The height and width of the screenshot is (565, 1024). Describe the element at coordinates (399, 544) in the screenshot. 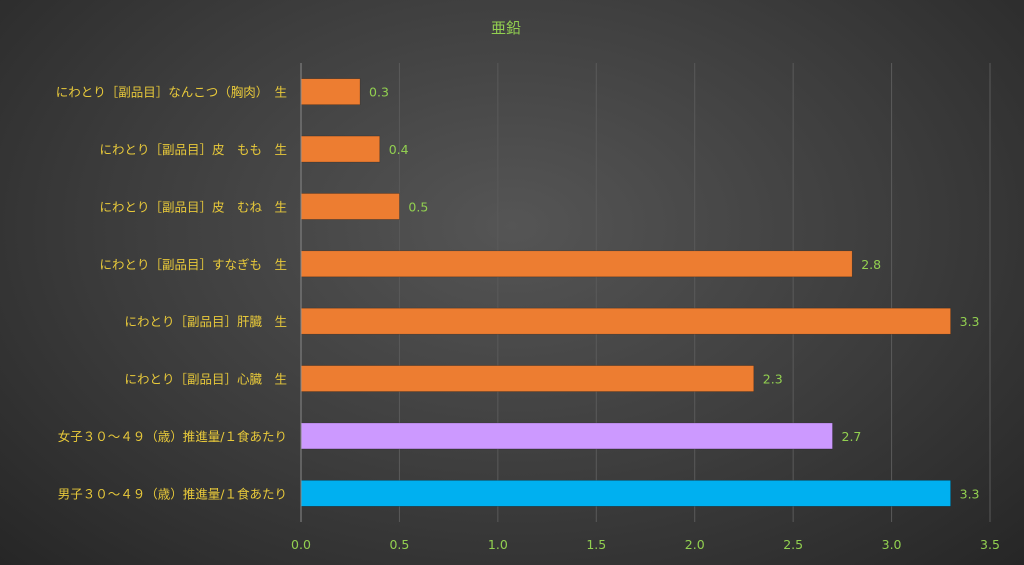

I see `x-tick-label: 0.5` at that location.